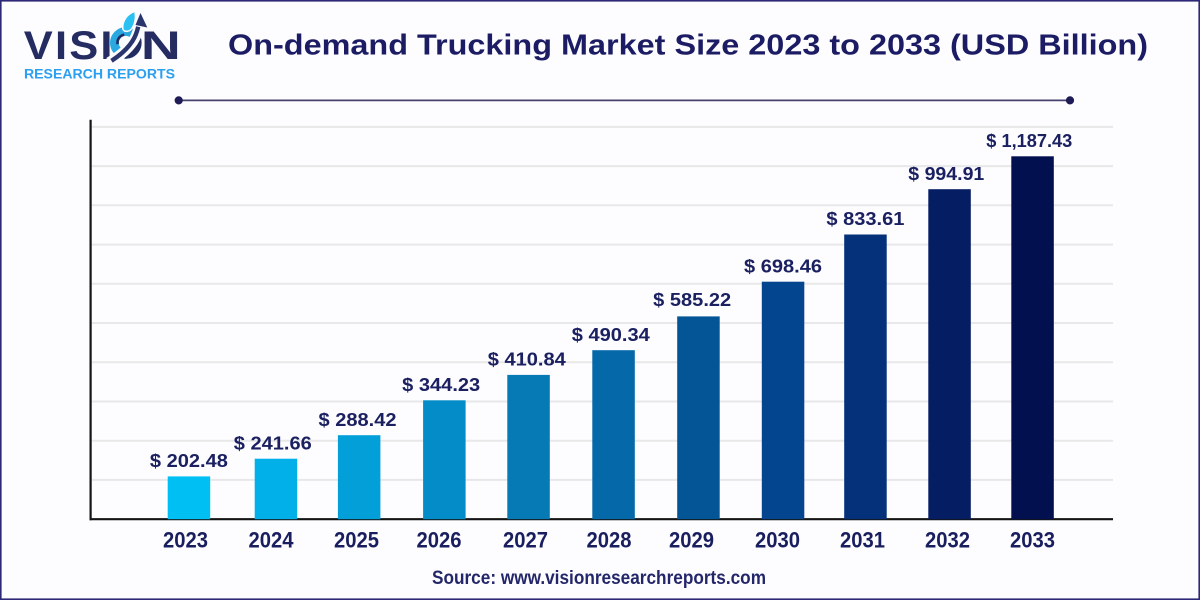  I want to click on svg-text: RESEARCH REPORTS, so click(99, 74).